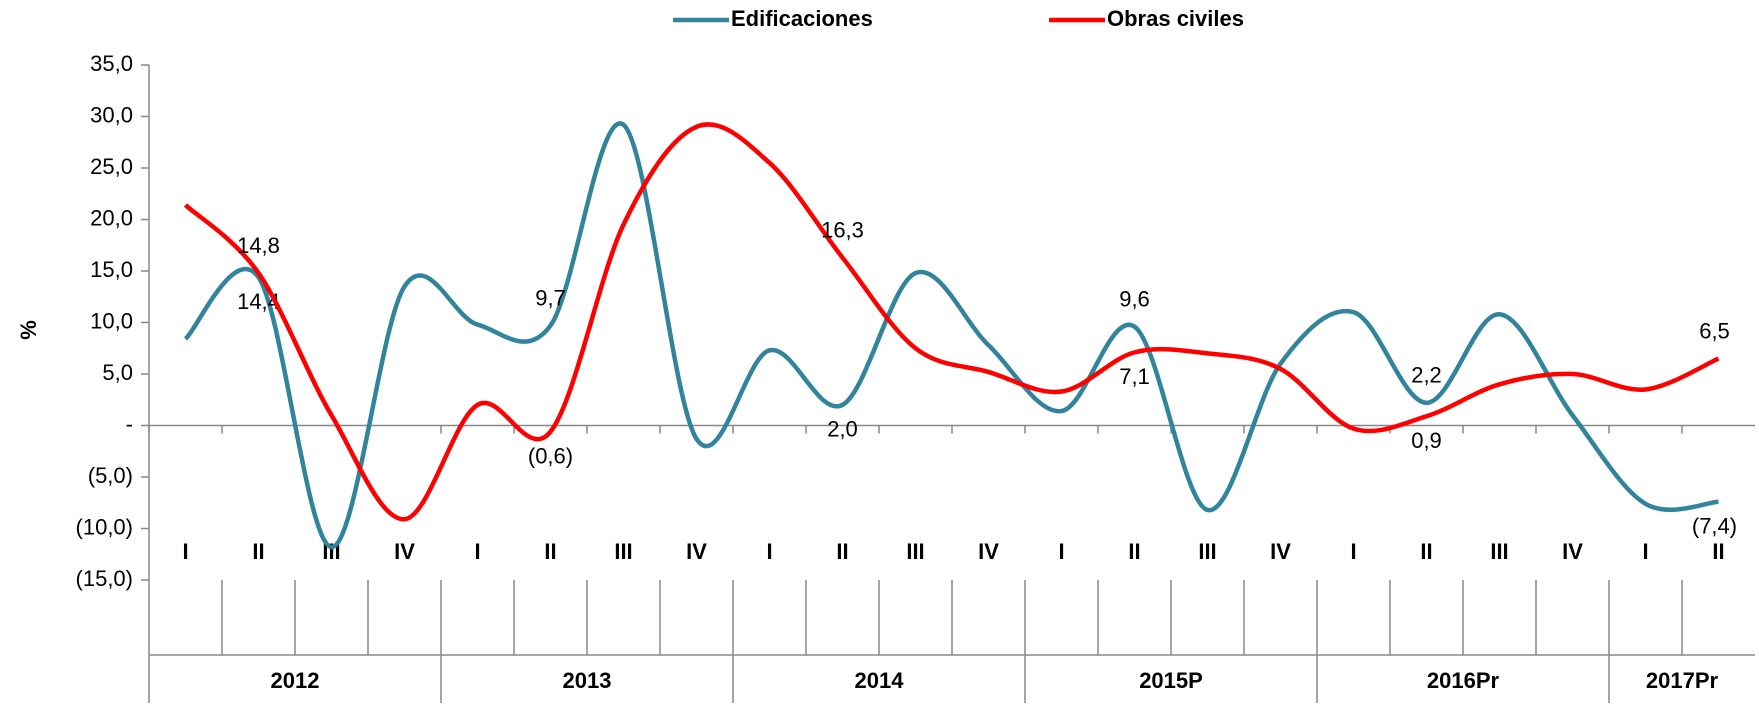  I want to click on legend-label: Edificaciones, so click(802, 18).